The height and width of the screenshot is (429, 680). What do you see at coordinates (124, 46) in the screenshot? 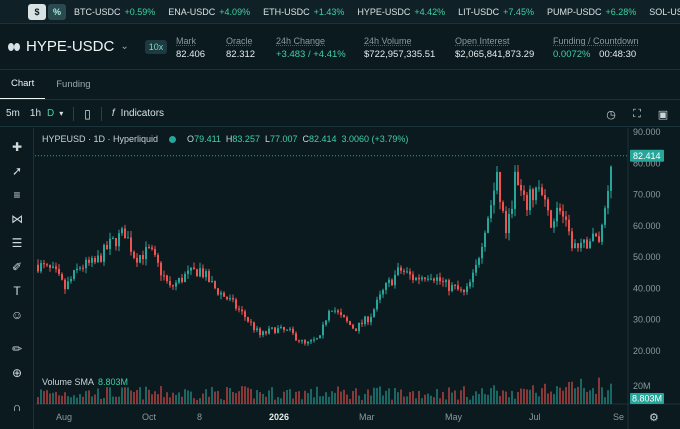
I see `chevron-down-icon: ⌄` at bounding box center [124, 46].